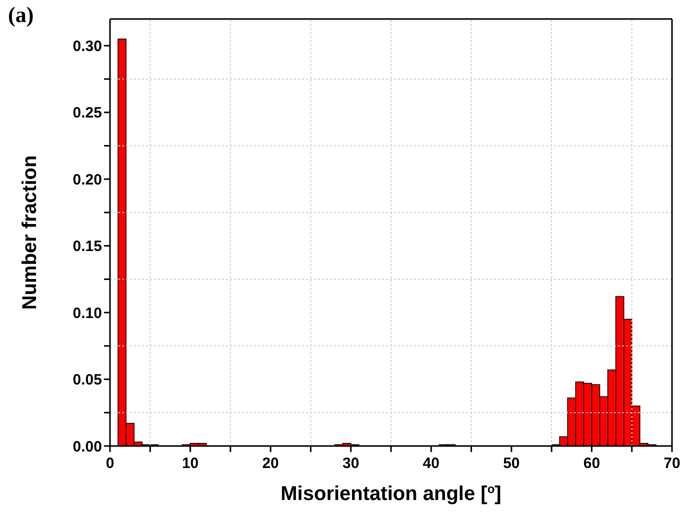  Describe the element at coordinates (87, 247) in the screenshot. I see `y-tick-label: 0.15` at that location.